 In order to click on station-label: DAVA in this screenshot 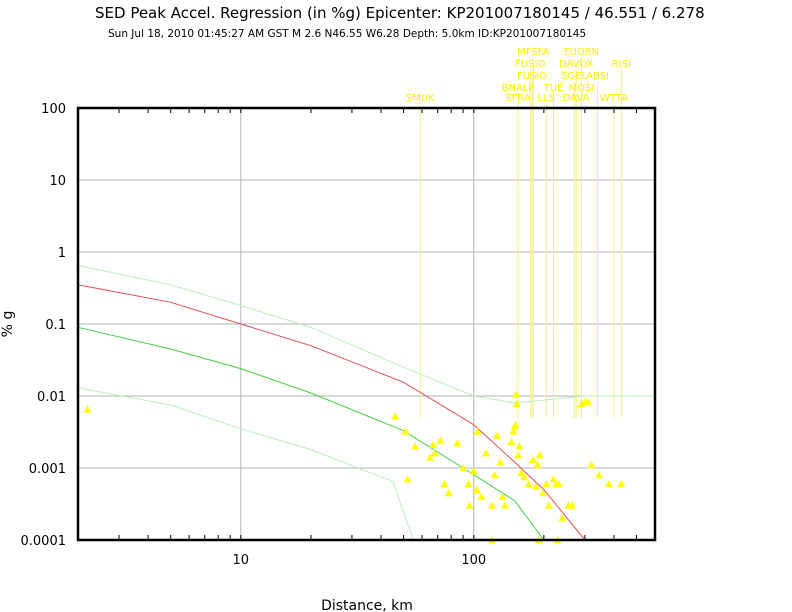, I will do `click(576, 98)`.